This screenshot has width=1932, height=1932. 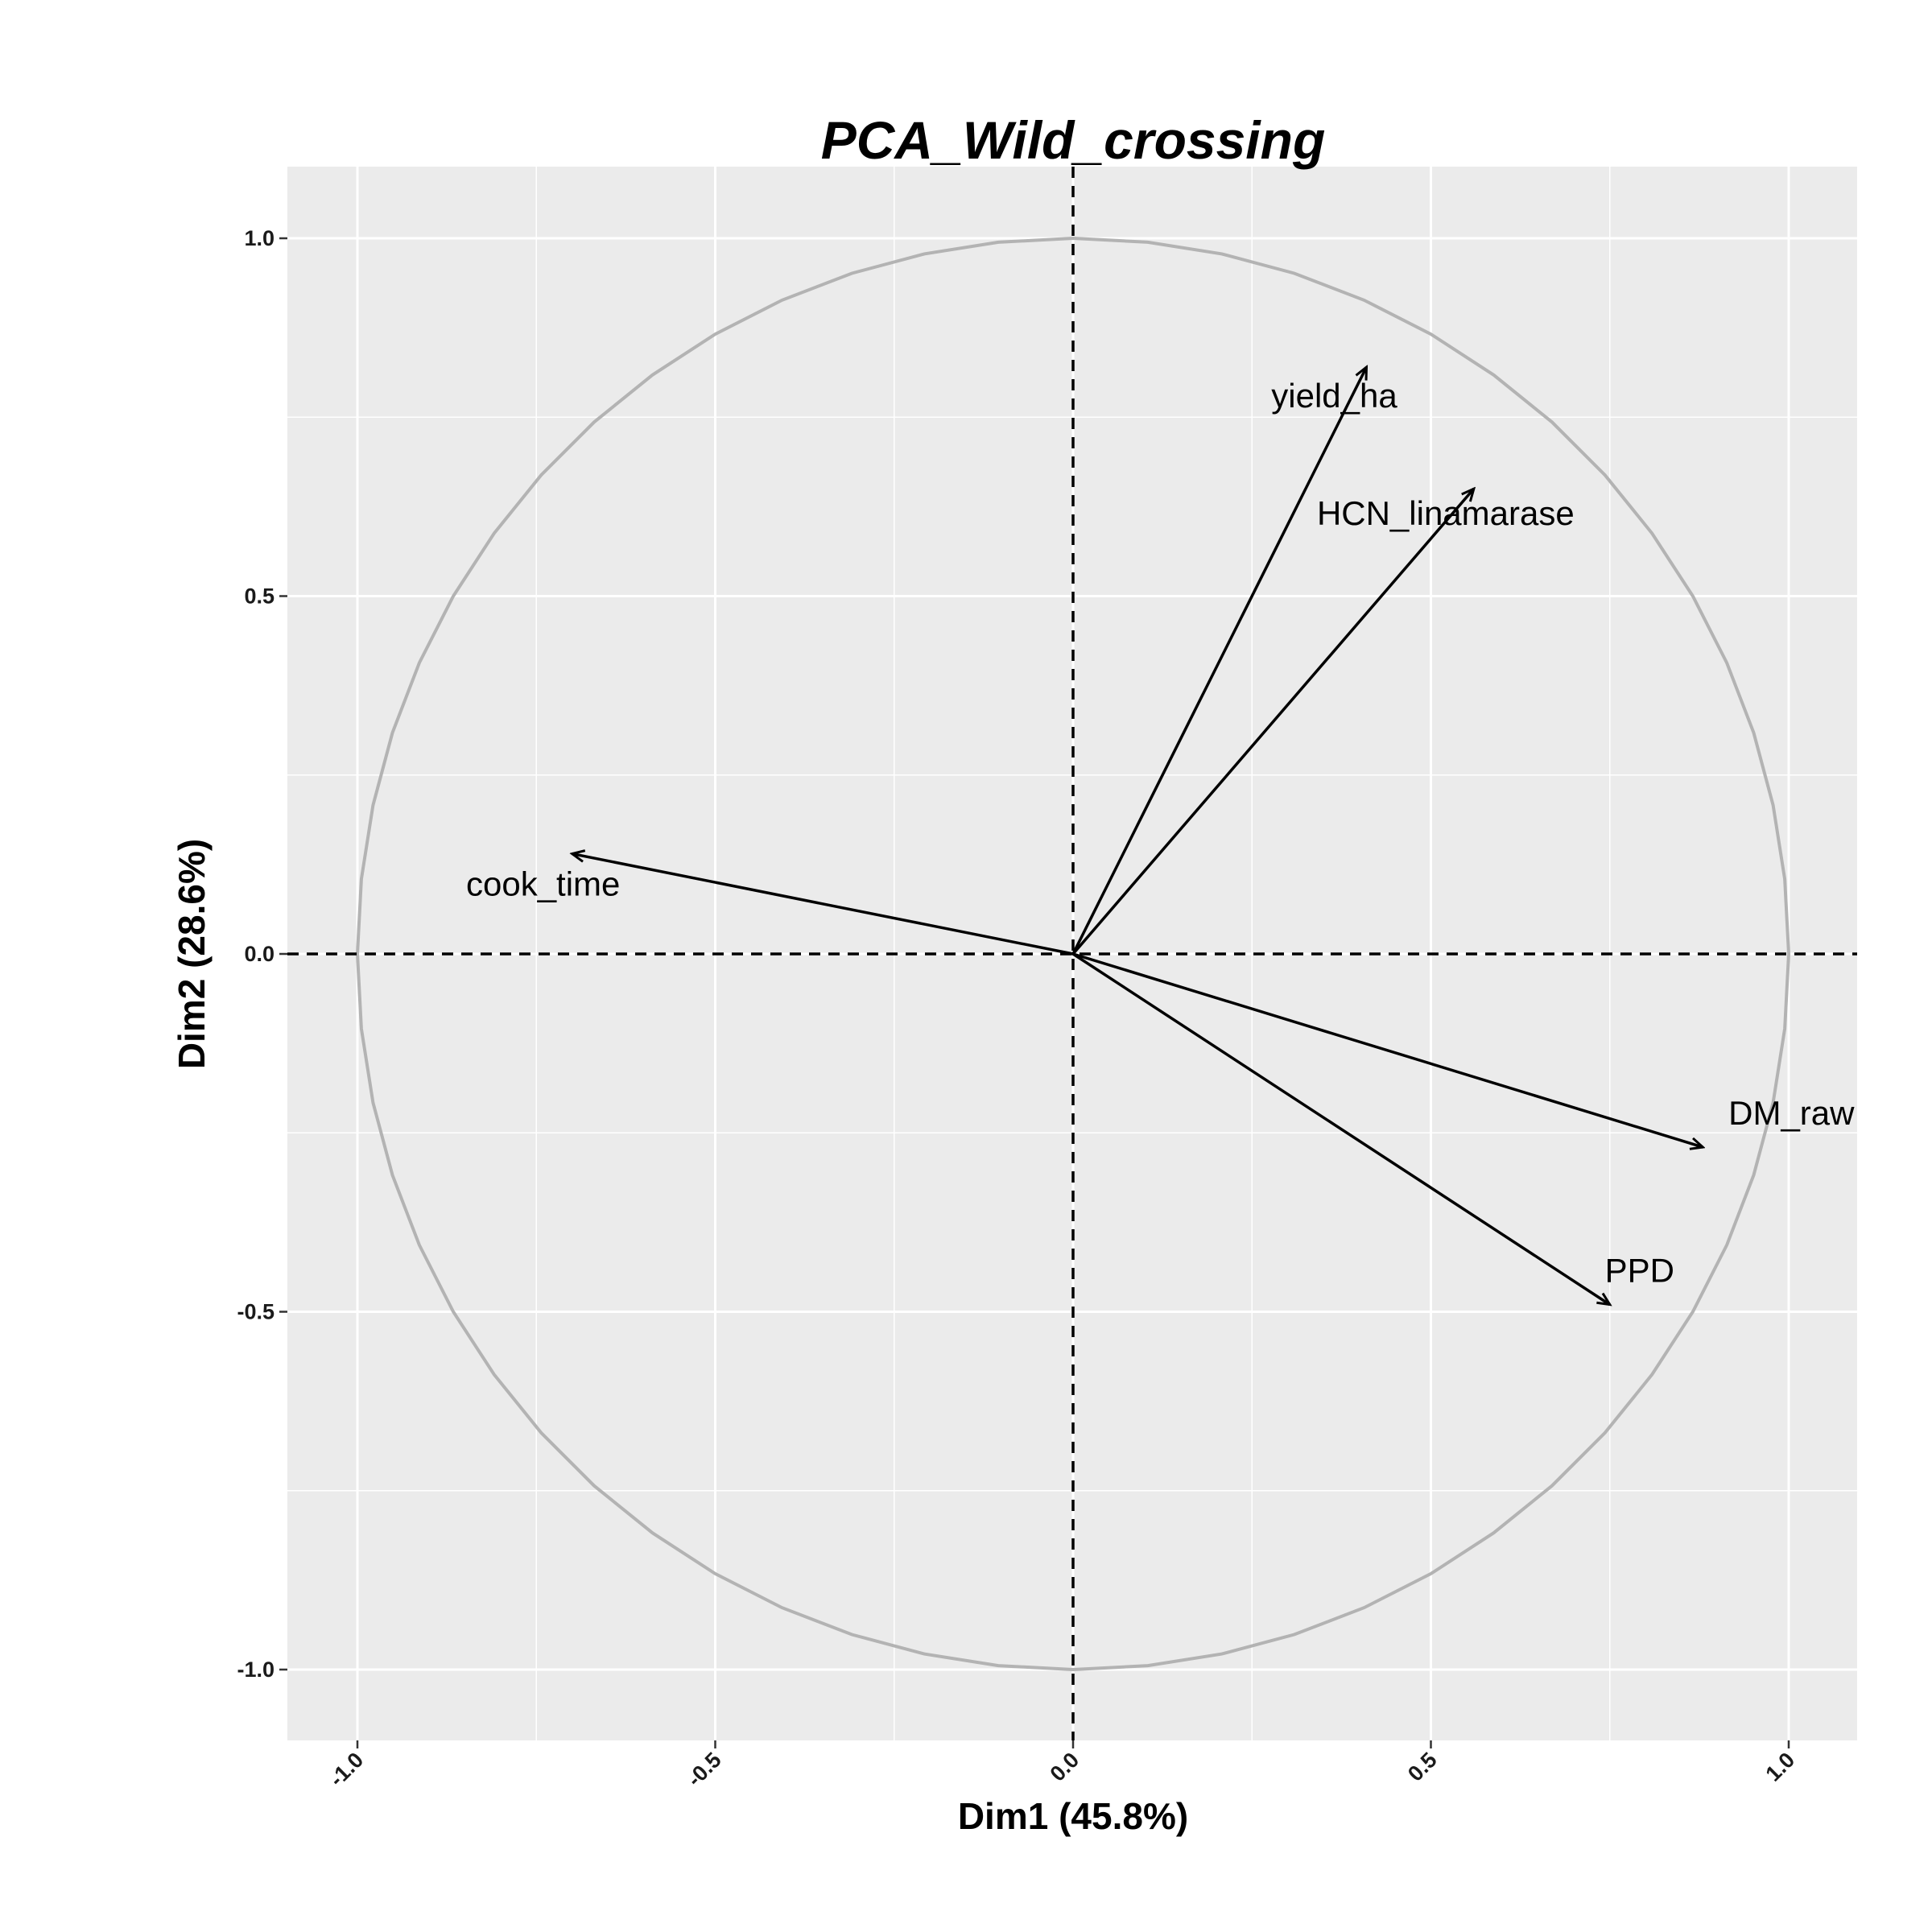 I want to click on x-axis-title: Dim1 (45.8%), so click(x=1073, y=1816).